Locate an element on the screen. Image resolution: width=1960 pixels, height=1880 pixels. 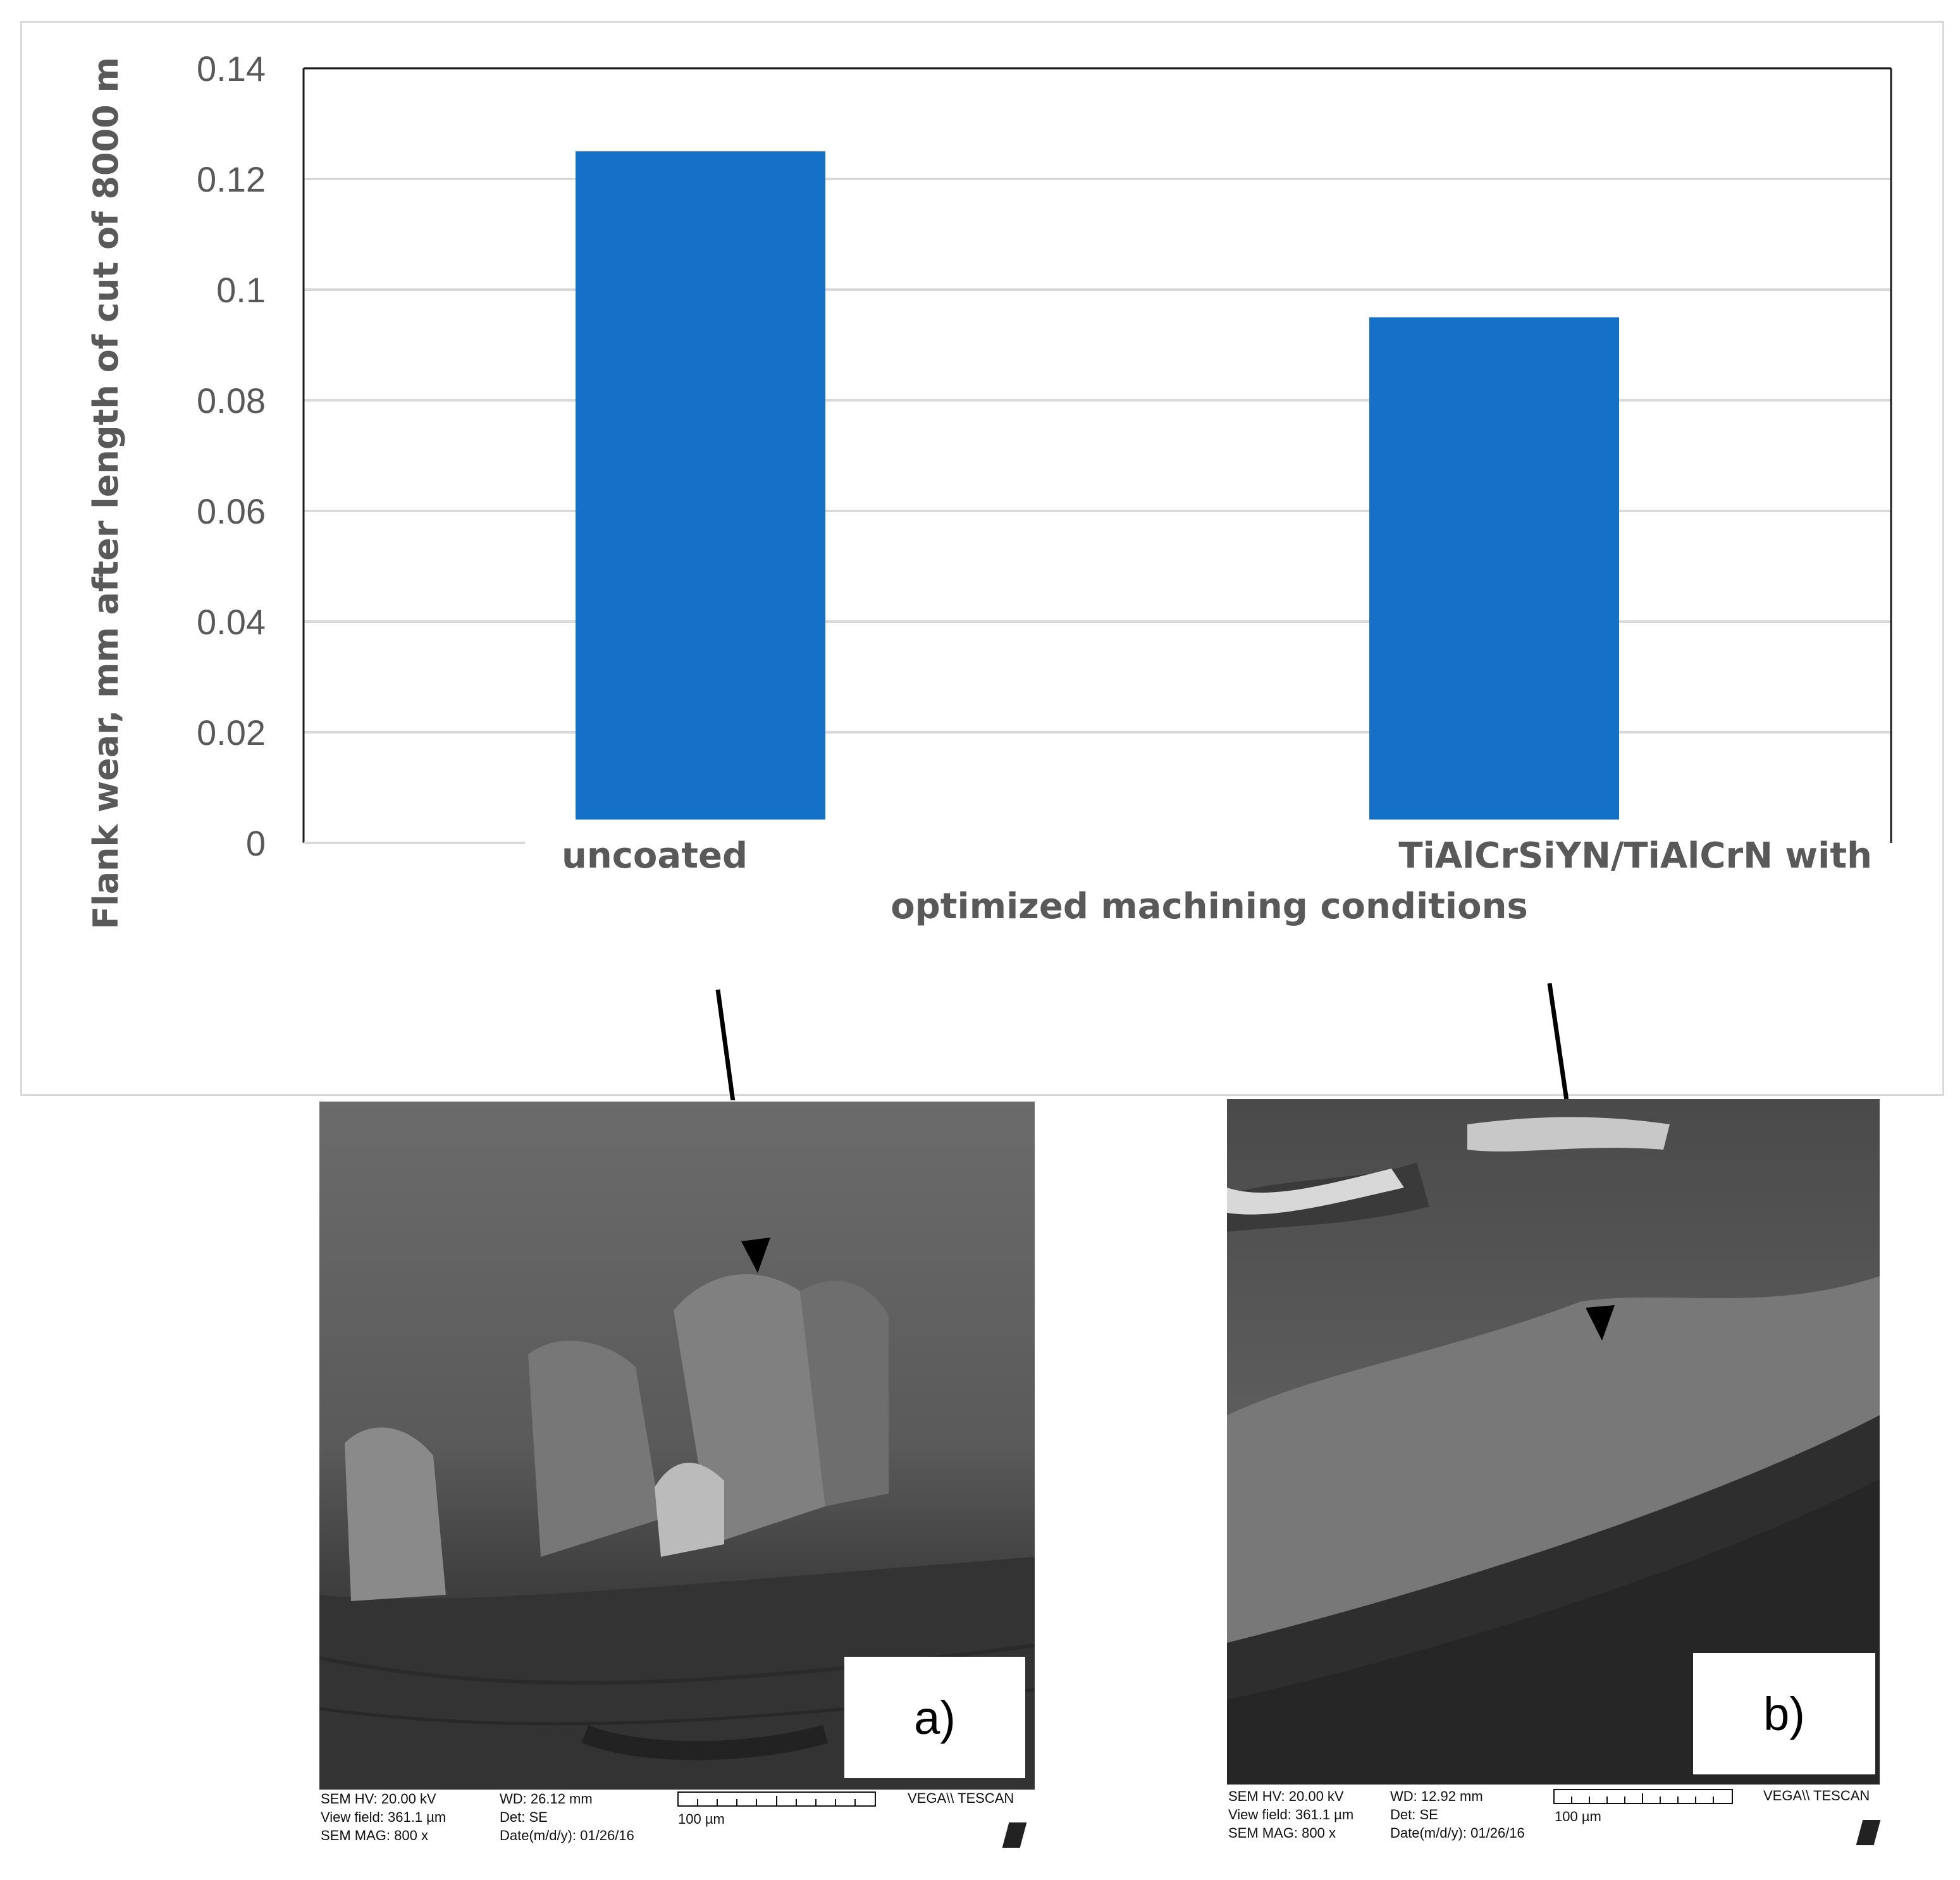
x-category-label: optimized machining conditions is located at coordinates (1209, 906).